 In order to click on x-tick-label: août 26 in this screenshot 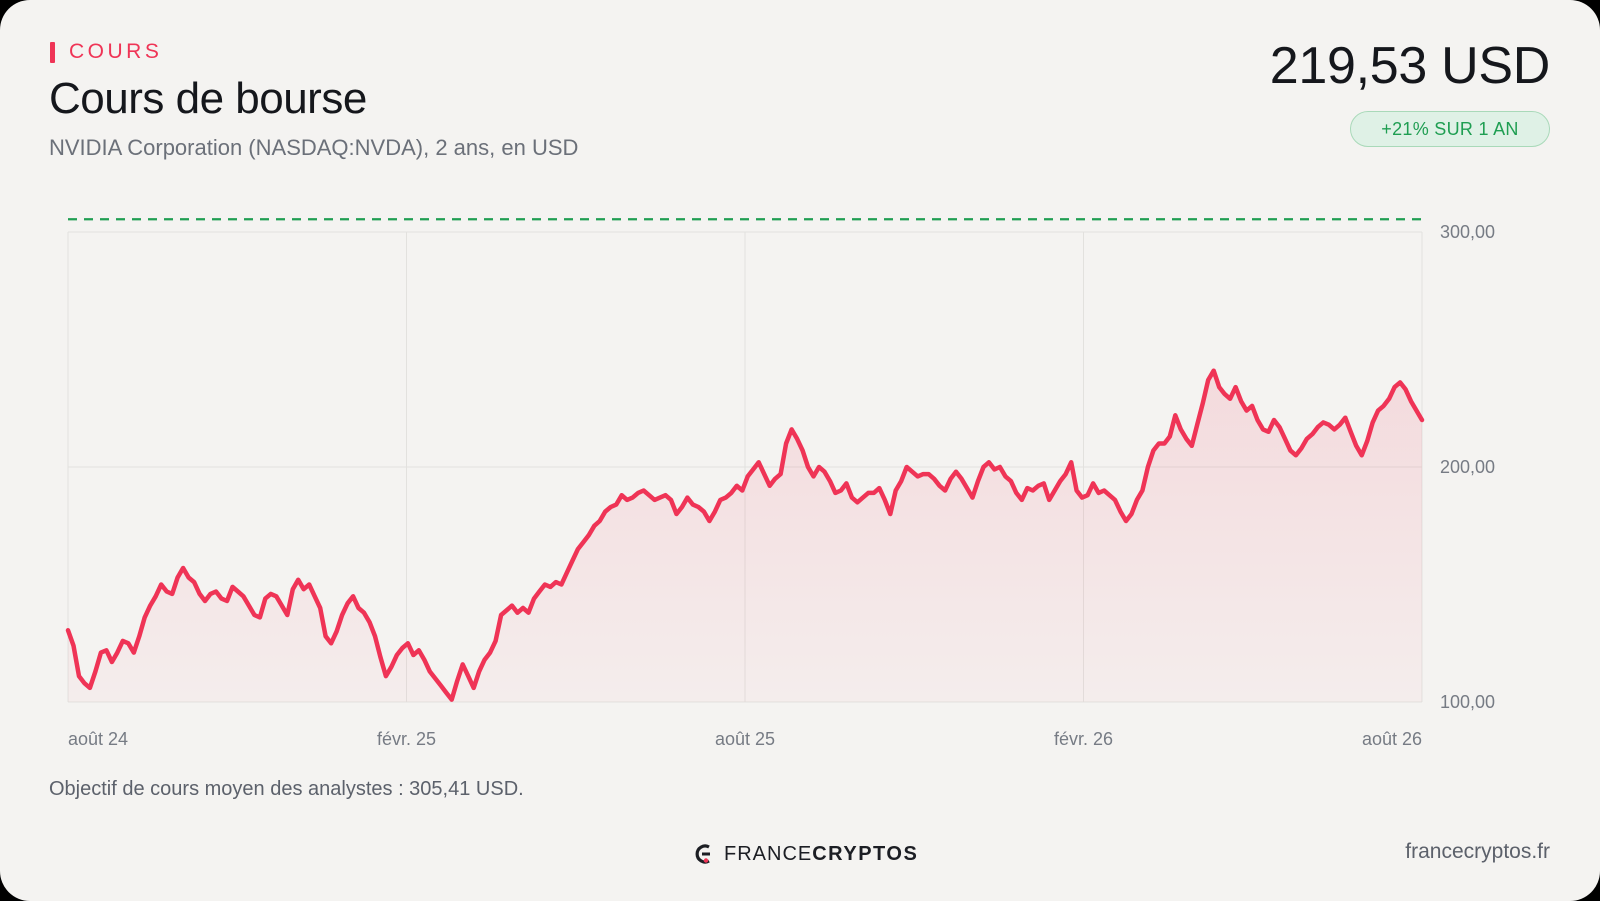, I will do `click(1392, 739)`.